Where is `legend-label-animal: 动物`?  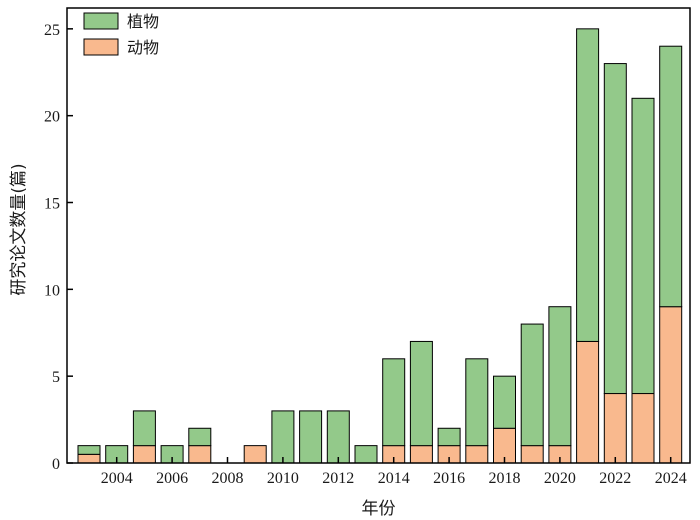 legend-label-animal: 动物 is located at coordinates (143, 47).